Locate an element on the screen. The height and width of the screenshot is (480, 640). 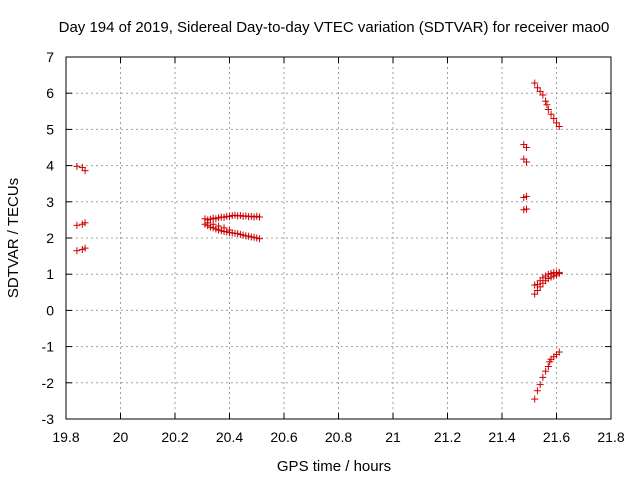
y-tick-label: 2 is located at coordinates (50, 238).